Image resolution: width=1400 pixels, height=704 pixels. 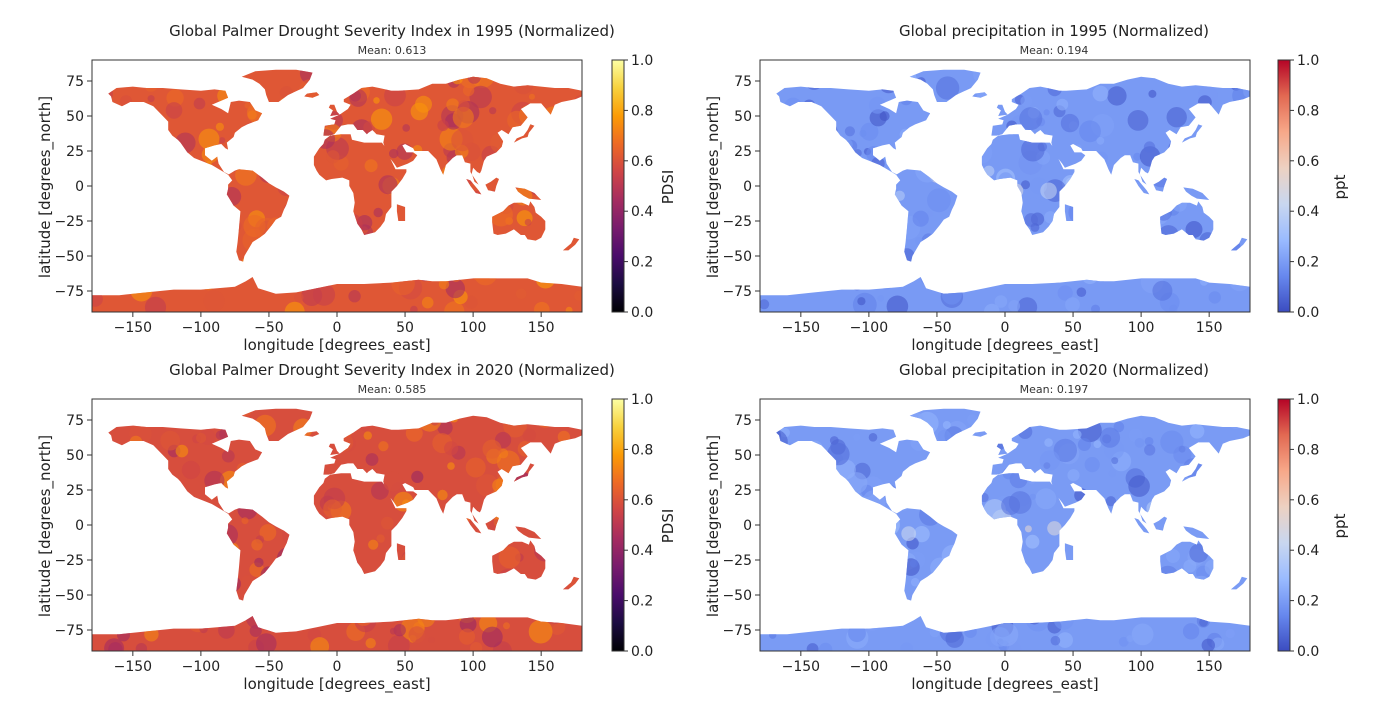 I want to click on chart-subtitle: Mean: 0.585, so click(x=392, y=389).